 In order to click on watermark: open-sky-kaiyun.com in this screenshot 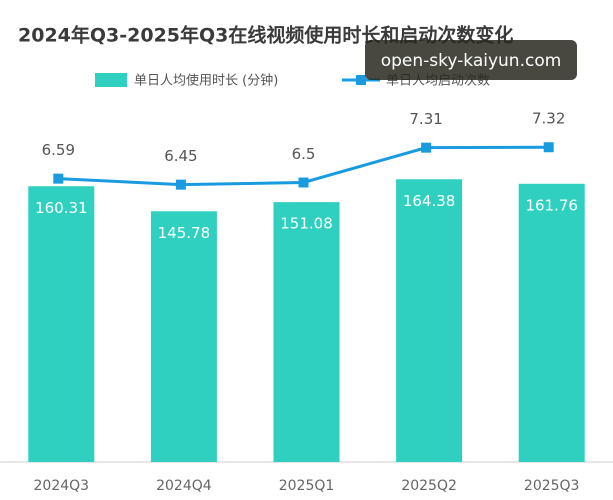, I will do `click(471, 61)`.